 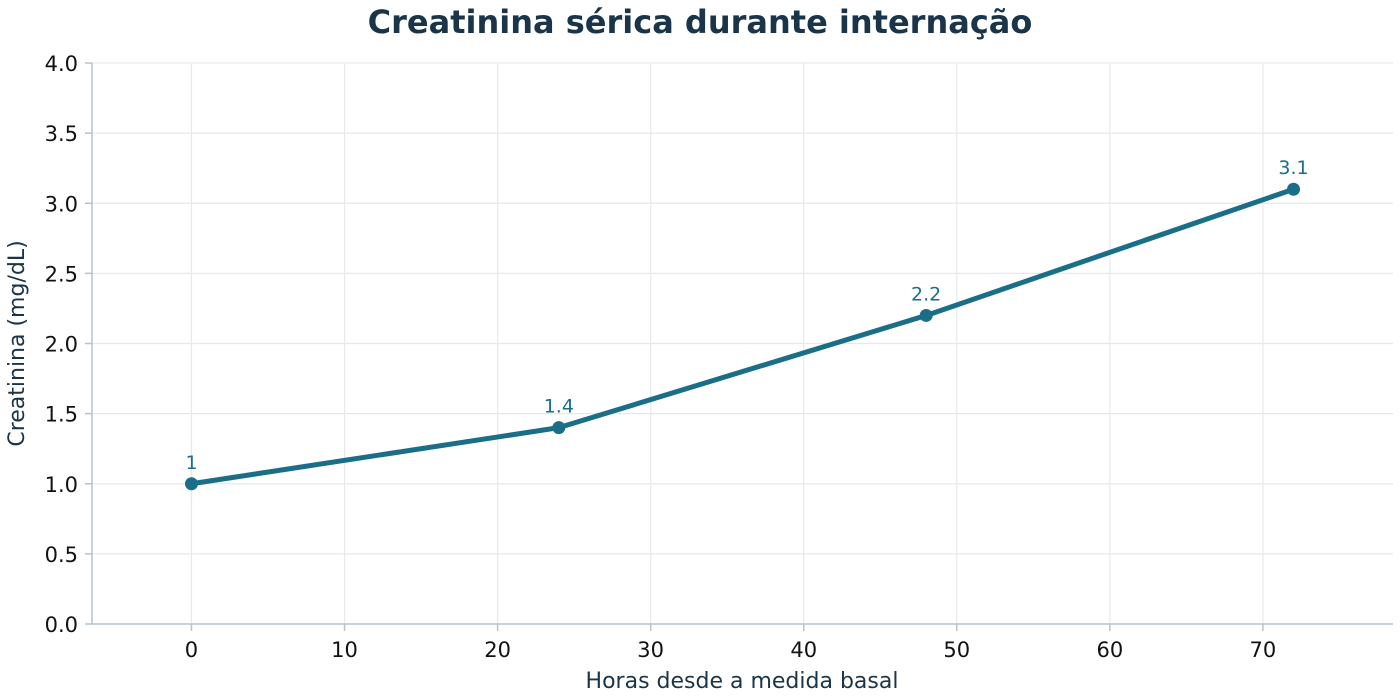 What do you see at coordinates (1293, 168) in the screenshot?
I see `data-label: 3.1` at bounding box center [1293, 168].